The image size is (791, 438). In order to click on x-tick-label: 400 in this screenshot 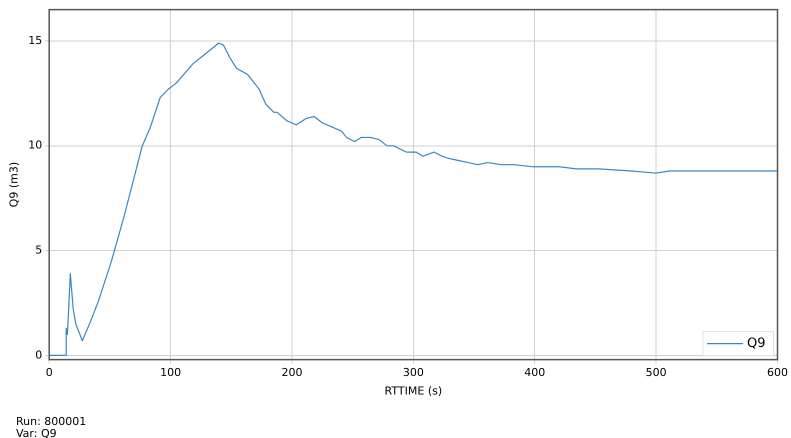, I will do `click(535, 373)`.